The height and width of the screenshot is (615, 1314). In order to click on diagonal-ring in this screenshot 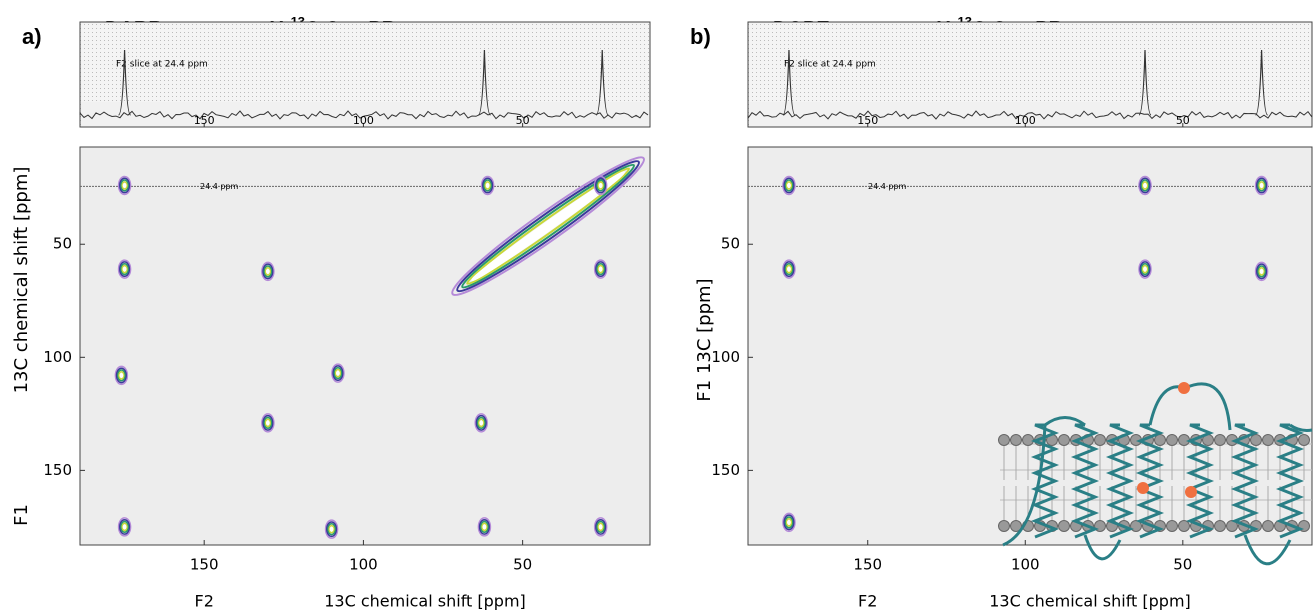, I will do `click(548, 226)`.